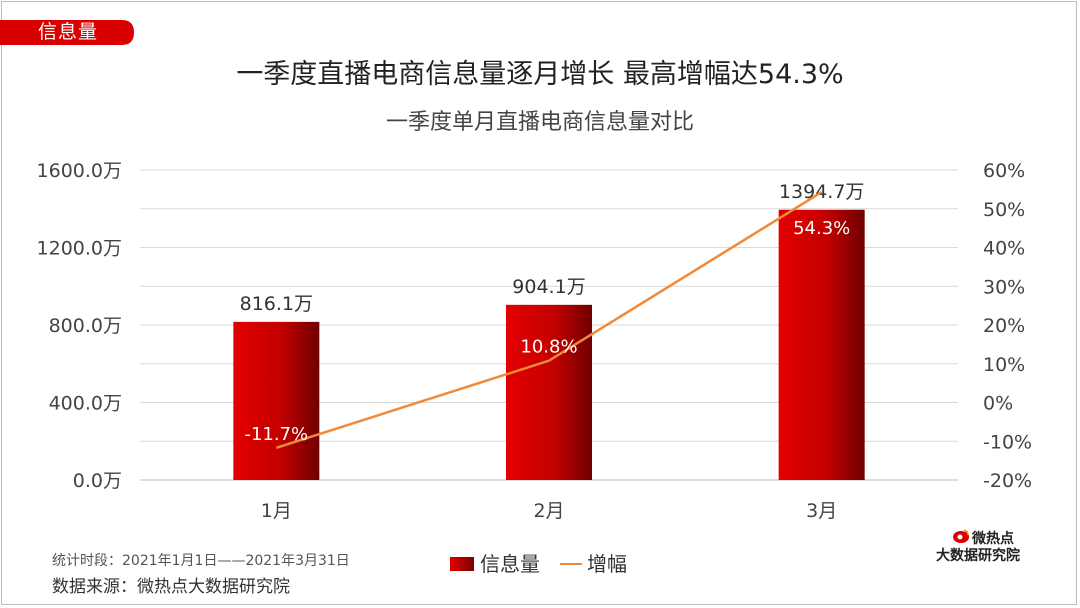 The height and width of the screenshot is (608, 1080). I want to click on right-axis-tick-label: 60%, so click(1004, 171).